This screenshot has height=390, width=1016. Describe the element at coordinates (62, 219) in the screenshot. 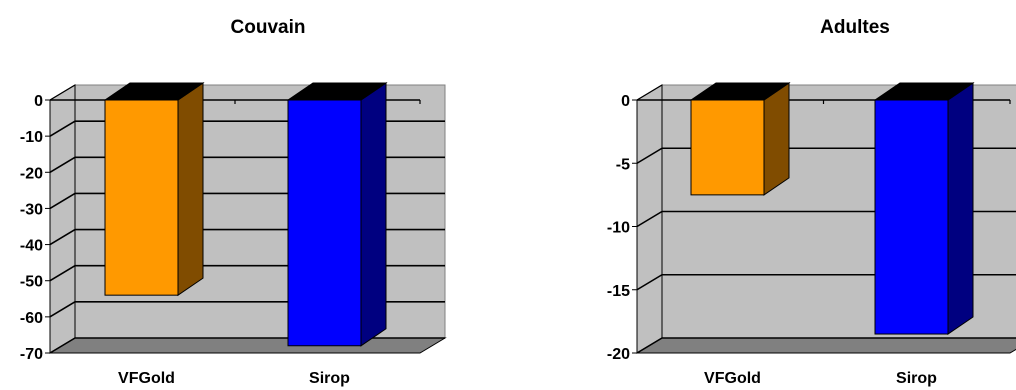

I see `side-wall` at that location.